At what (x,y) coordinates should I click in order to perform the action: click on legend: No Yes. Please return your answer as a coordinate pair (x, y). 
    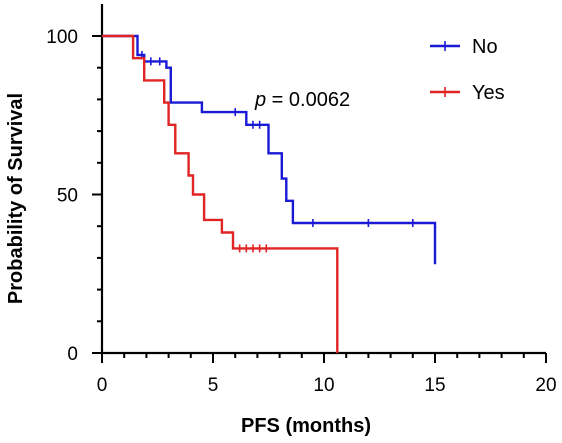
    Looking at the image, I should click on (467, 70).